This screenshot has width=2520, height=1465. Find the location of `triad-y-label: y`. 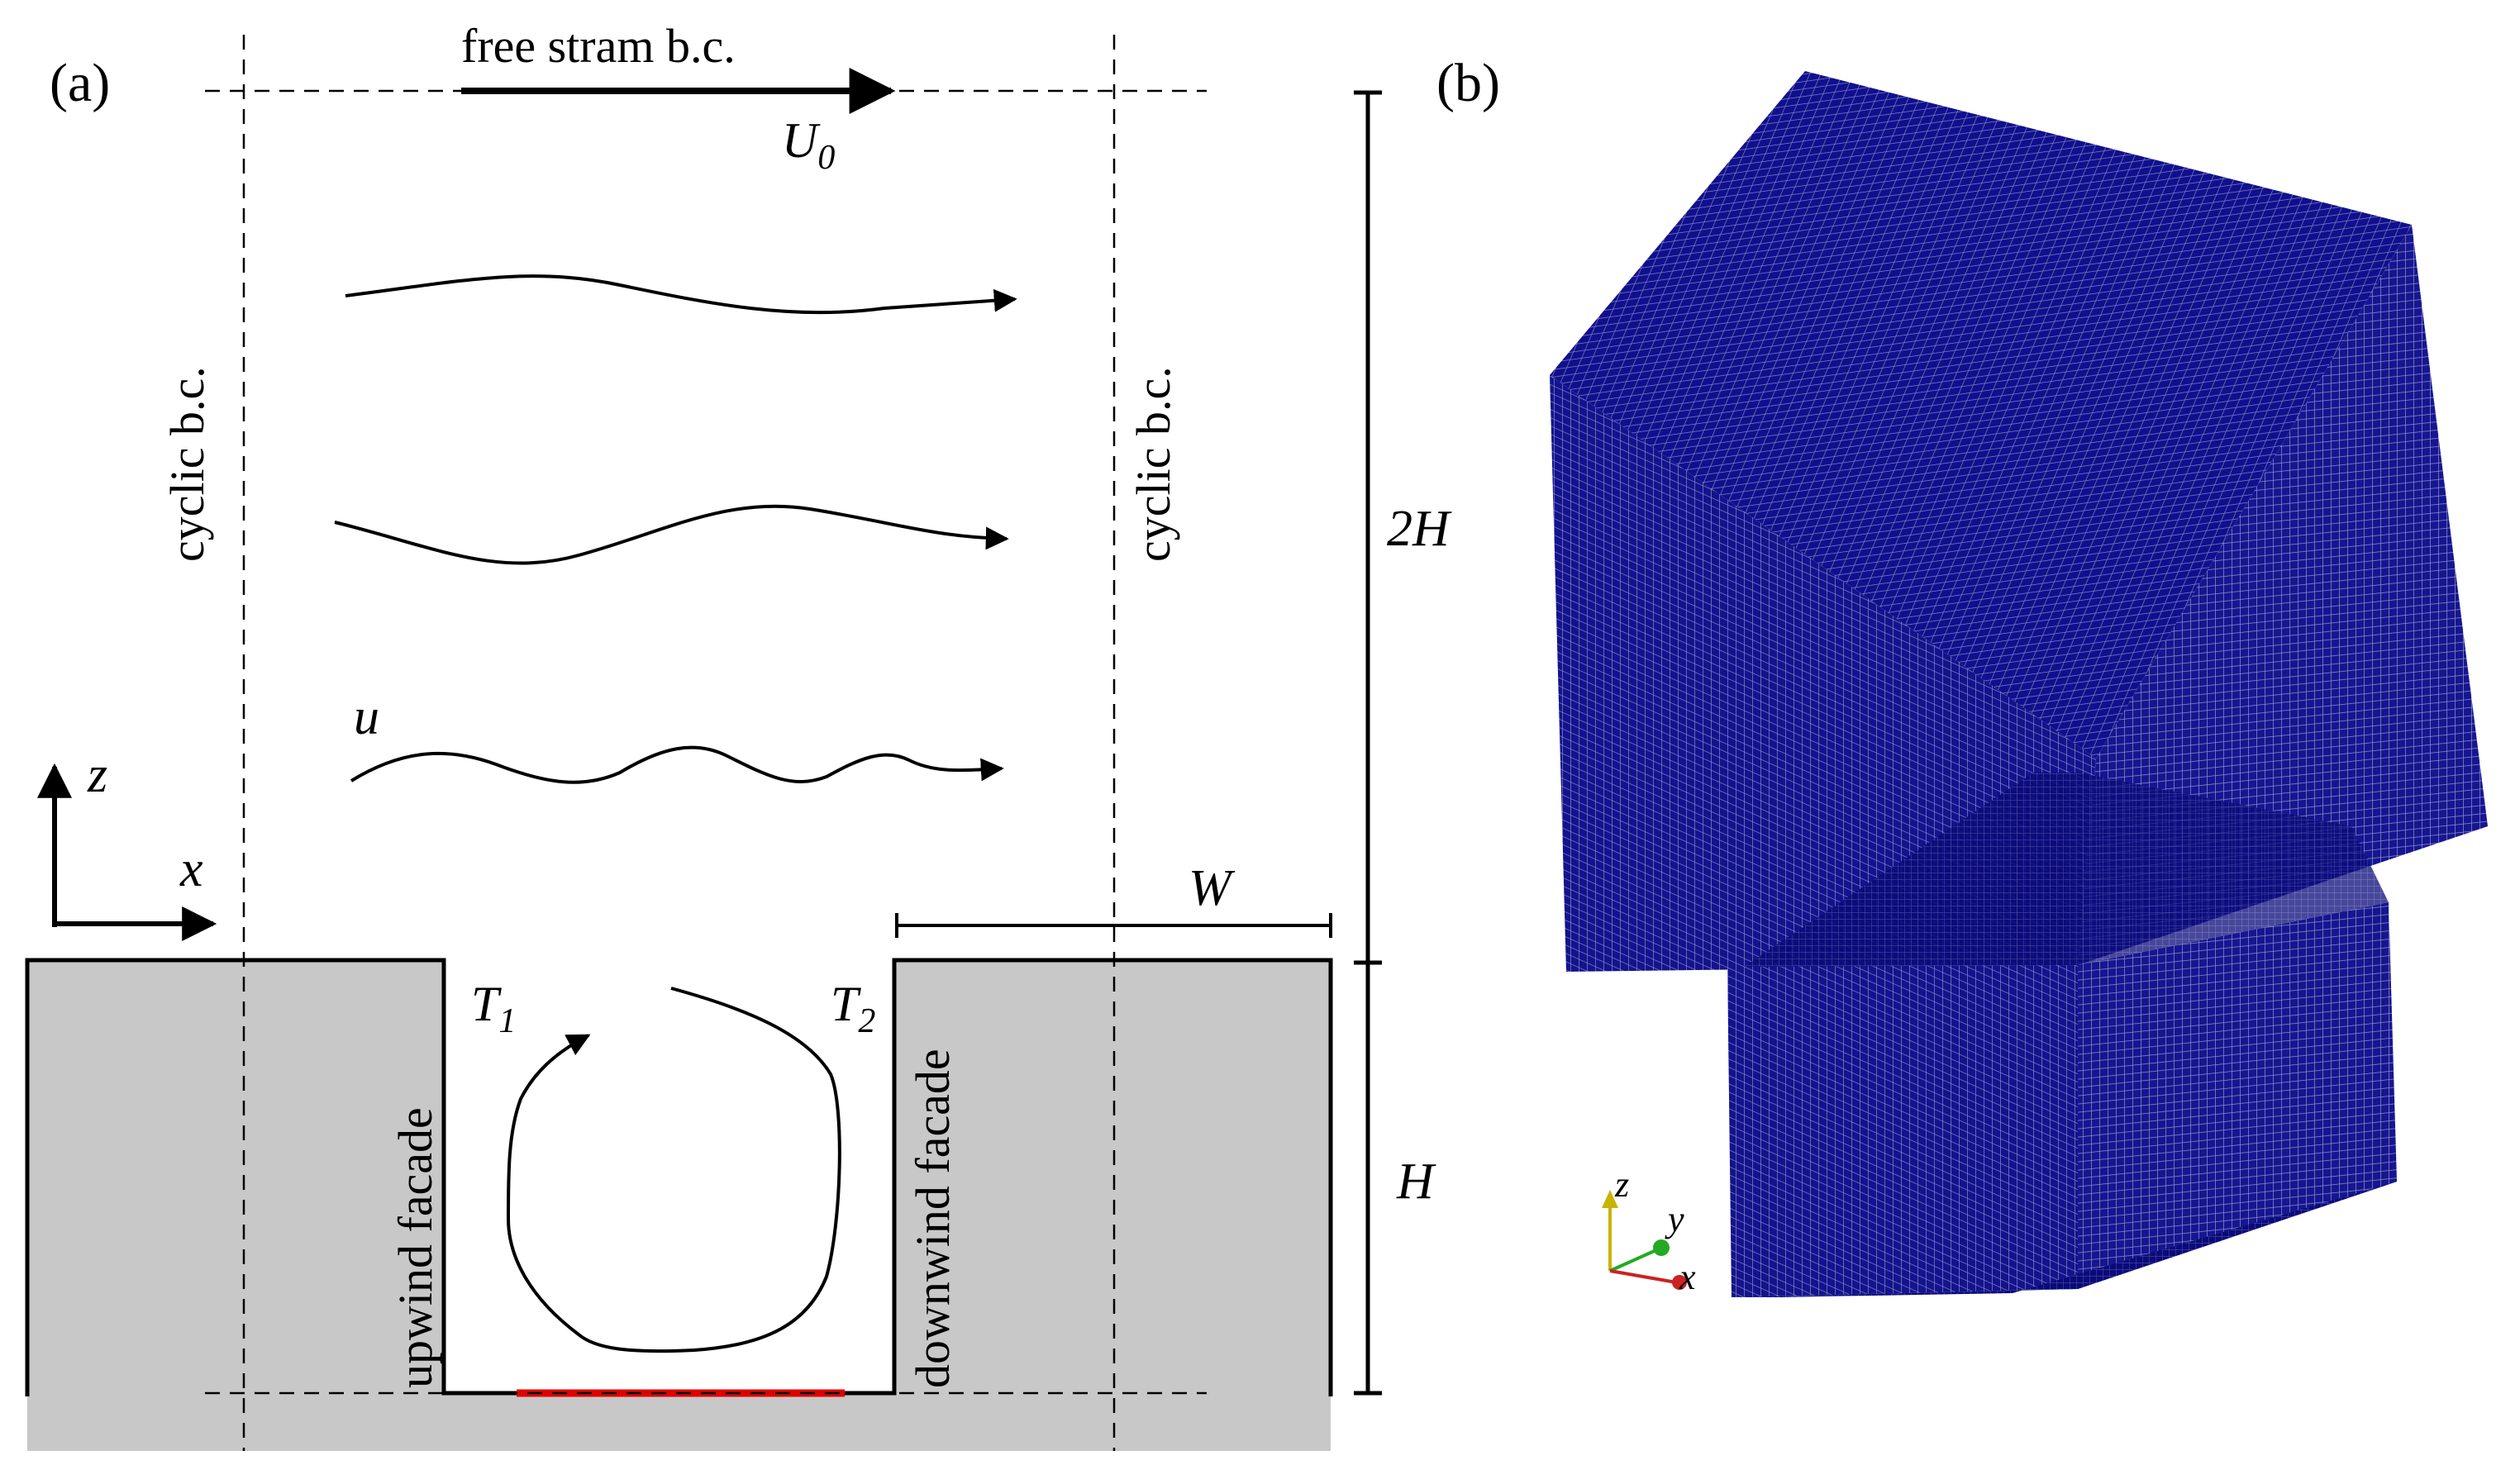

triad-y-label: y is located at coordinates (1674, 1219).